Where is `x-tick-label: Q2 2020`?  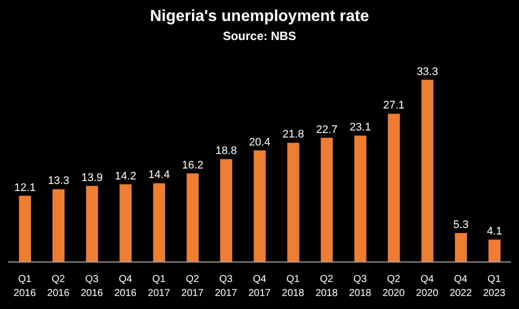 x-tick-label: Q2 2020 is located at coordinates (394, 286).